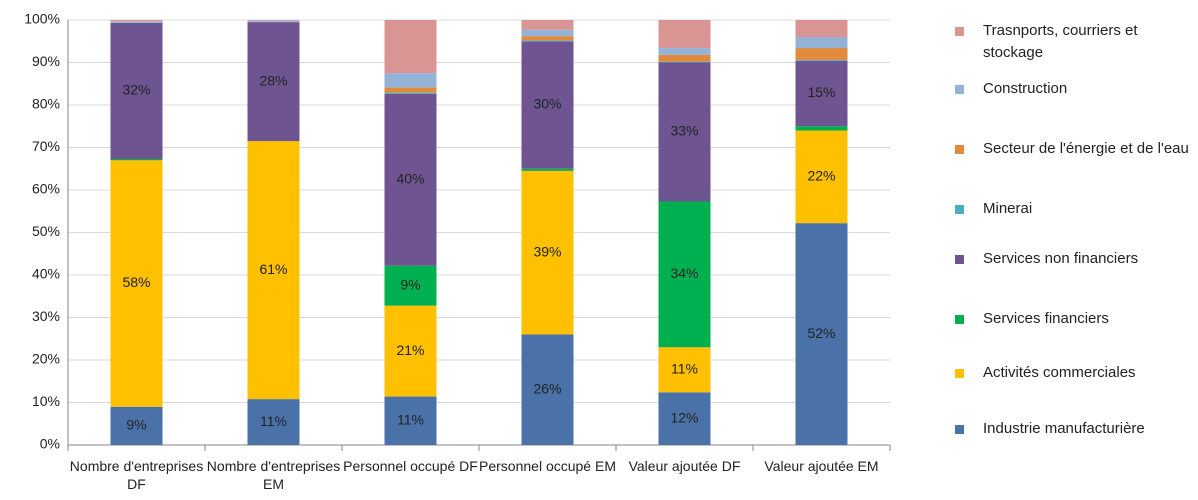 The height and width of the screenshot is (500, 1198). I want to click on legend-label: Industrie manufacturière, so click(1064, 428).